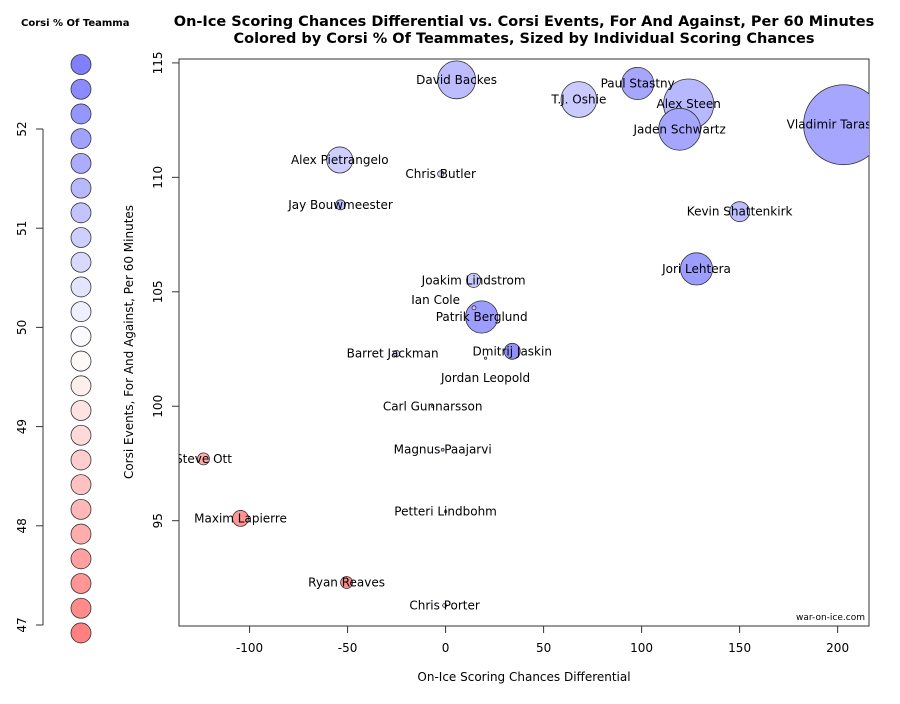  I want to click on point-label: Vladimir Tarasenko, so click(843, 125).